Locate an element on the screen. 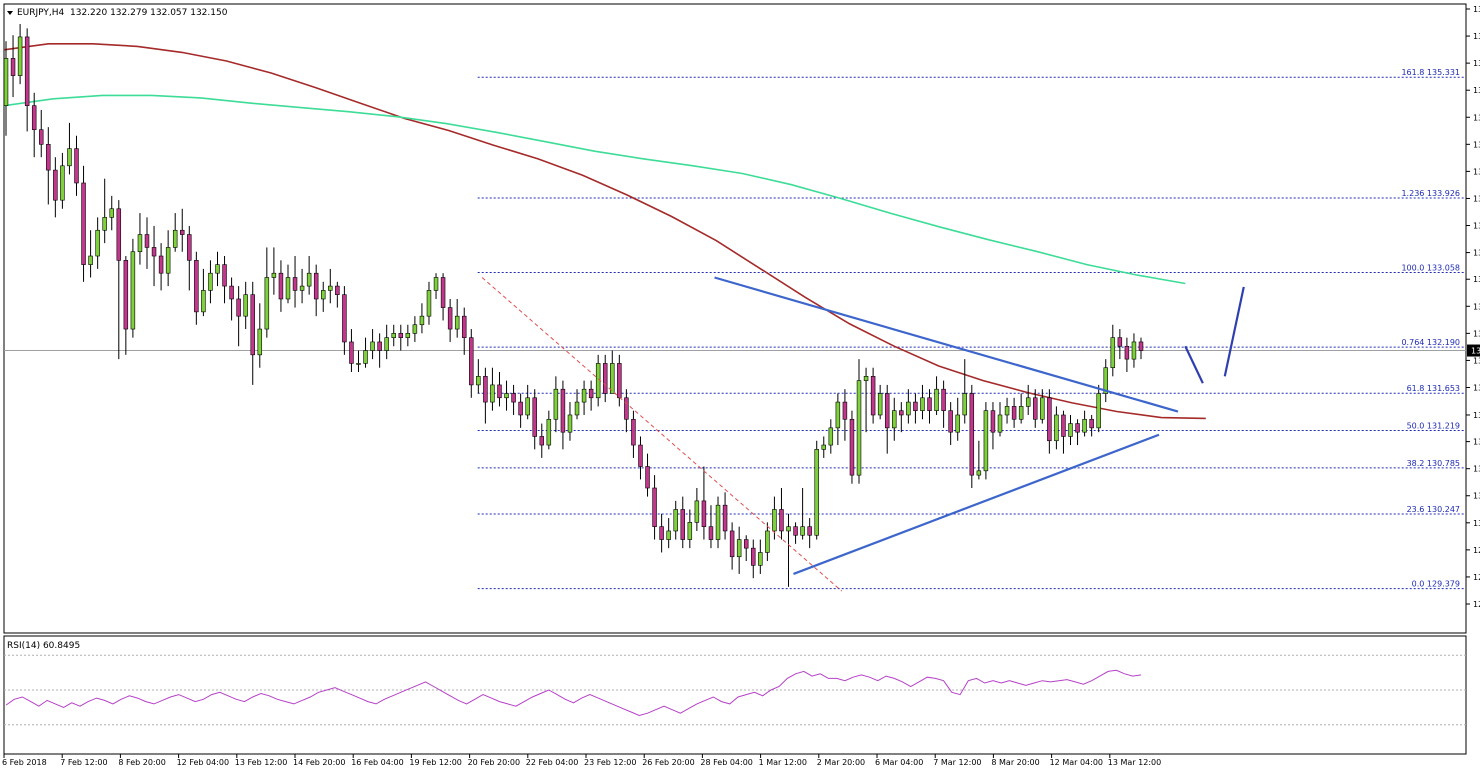  time-tick-label: 23 Feb 12:00 is located at coordinates (610, 762).